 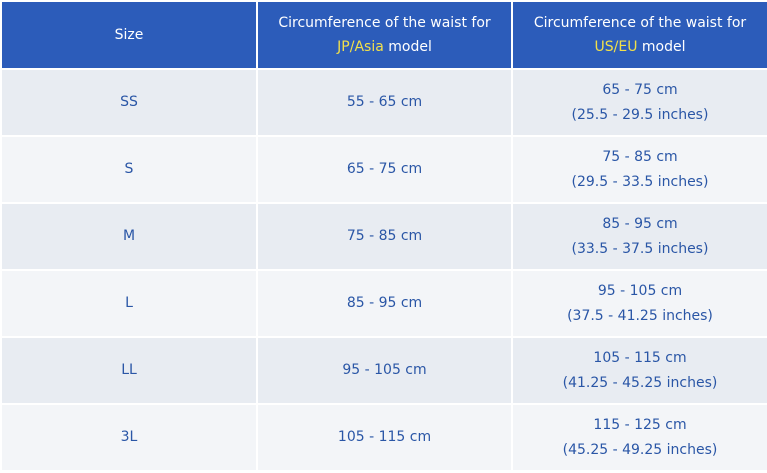 I want to click on us-cell: 115 - 125 cm (45.25 - 49.25 inches), so click(x=639, y=437).